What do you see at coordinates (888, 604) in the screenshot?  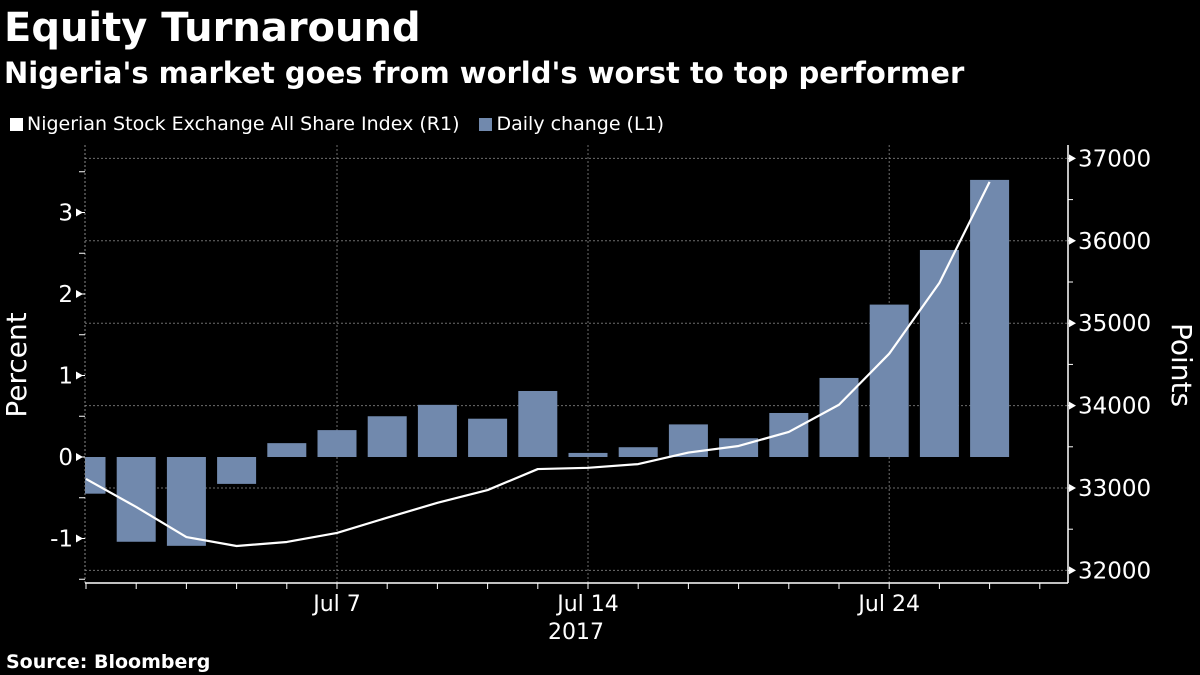 I see `x-axis-tick-label: Jul 24` at bounding box center [888, 604].